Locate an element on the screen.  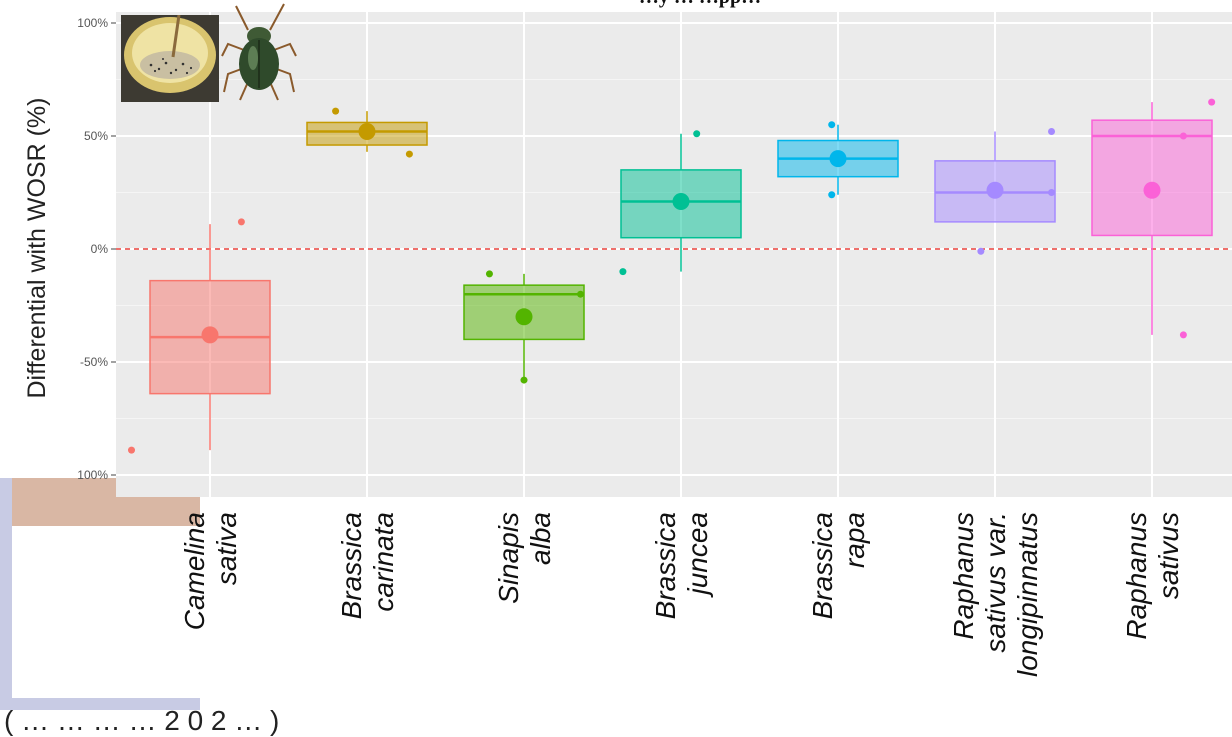
x-category-line: sativus is located at coordinates (1168, 555).